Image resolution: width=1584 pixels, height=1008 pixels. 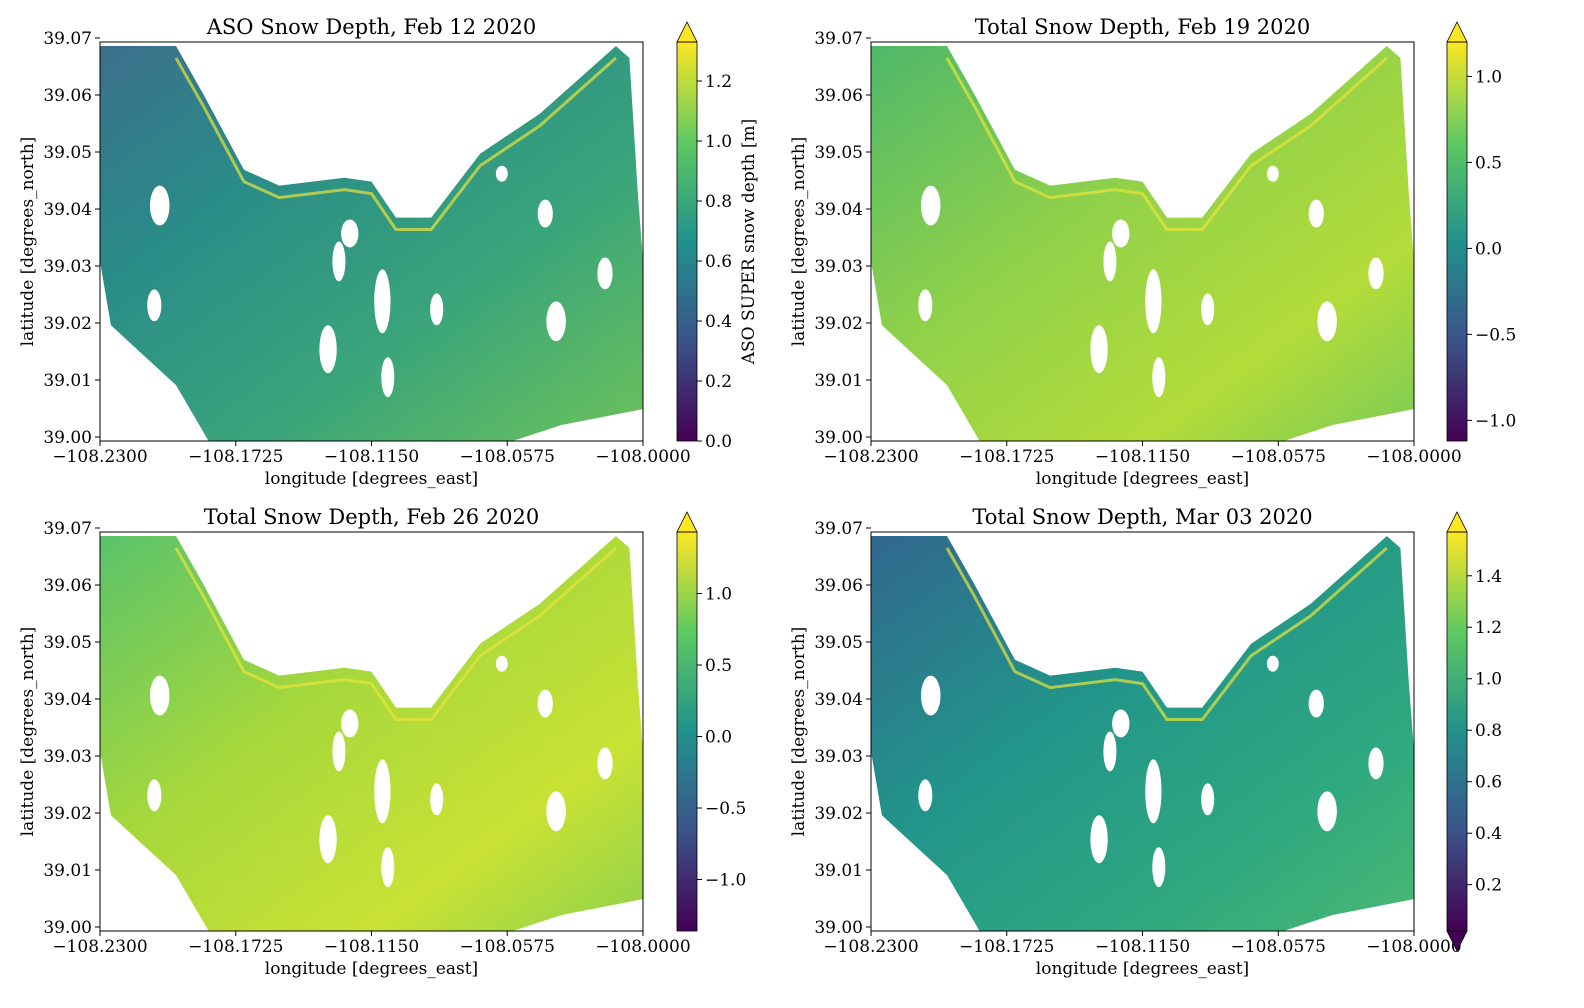 What do you see at coordinates (1457, 731) in the screenshot?
I see `colorbar-frame` at bounding box center [1457, 731].